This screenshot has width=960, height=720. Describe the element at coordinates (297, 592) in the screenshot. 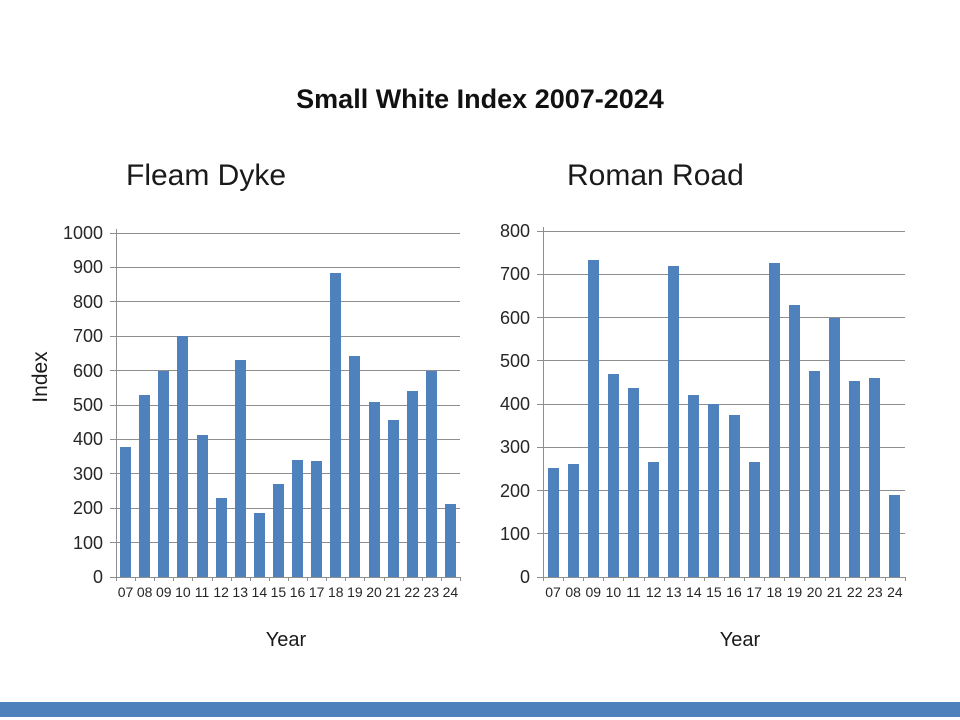

I see `x-tick-label: 16` at that location.